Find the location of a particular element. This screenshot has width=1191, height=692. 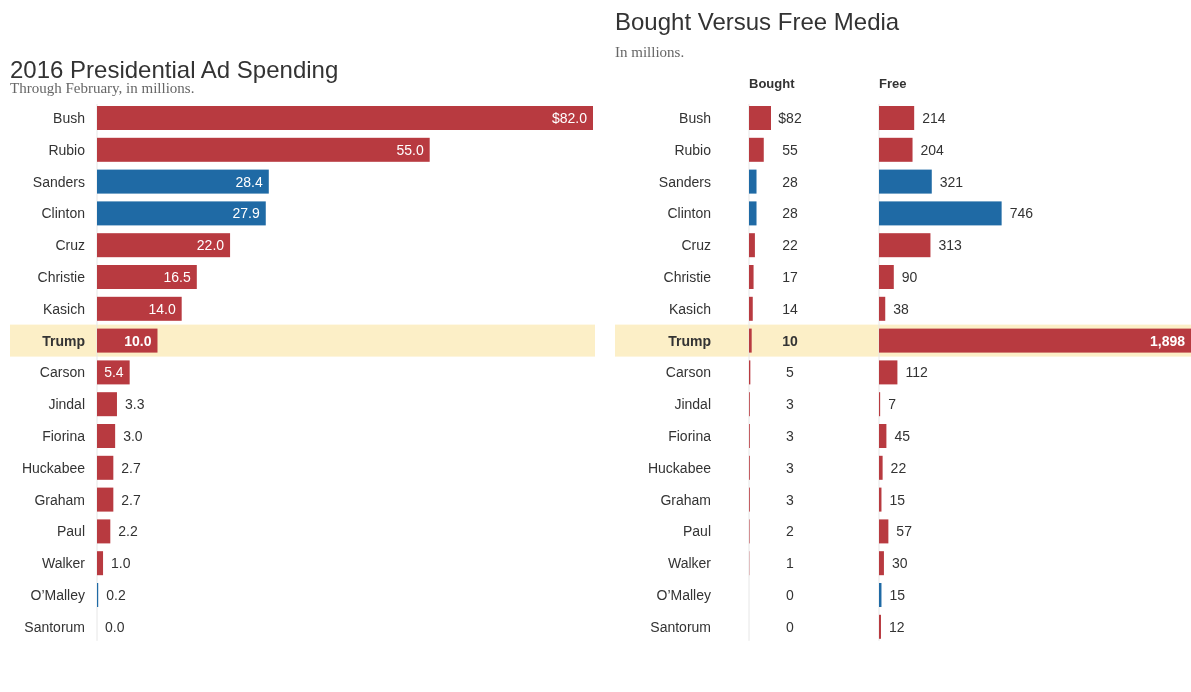

x-axis-title: Bought is located at coordinates (772, 83).